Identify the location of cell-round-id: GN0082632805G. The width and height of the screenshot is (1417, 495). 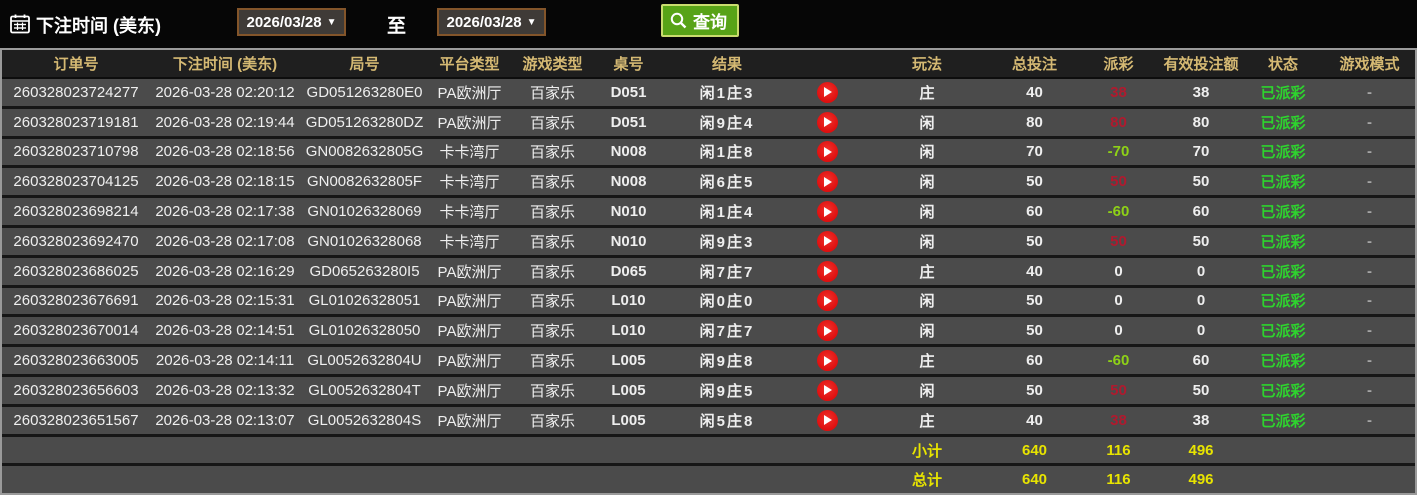
(364, 153).